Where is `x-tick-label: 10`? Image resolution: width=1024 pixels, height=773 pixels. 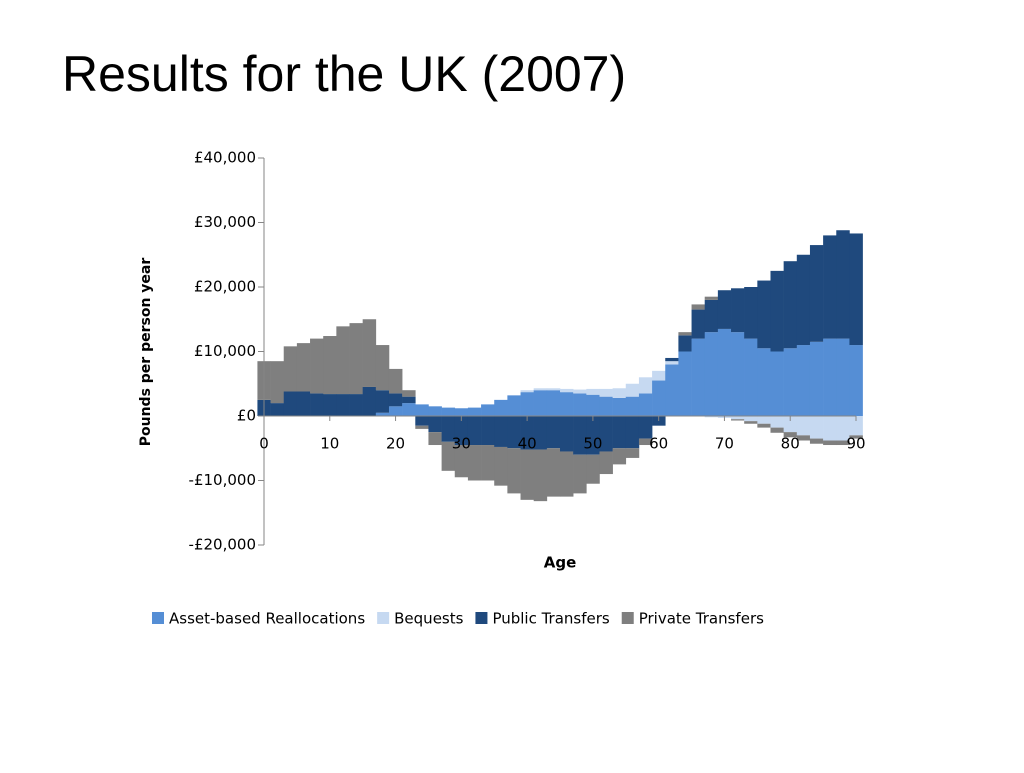
x-tick-label: 10 is located at coordinates (329, 444).